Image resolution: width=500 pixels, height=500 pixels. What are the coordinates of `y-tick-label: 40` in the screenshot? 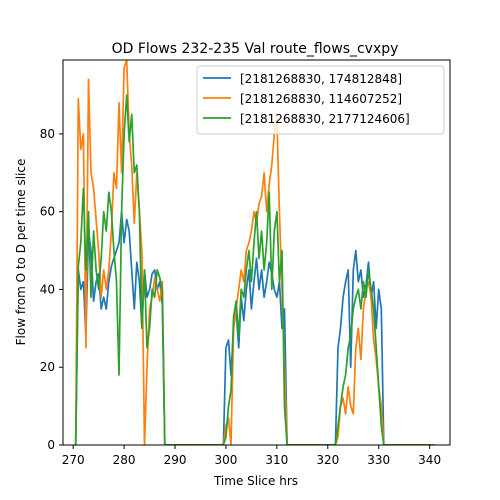 It's located at (47, 289).